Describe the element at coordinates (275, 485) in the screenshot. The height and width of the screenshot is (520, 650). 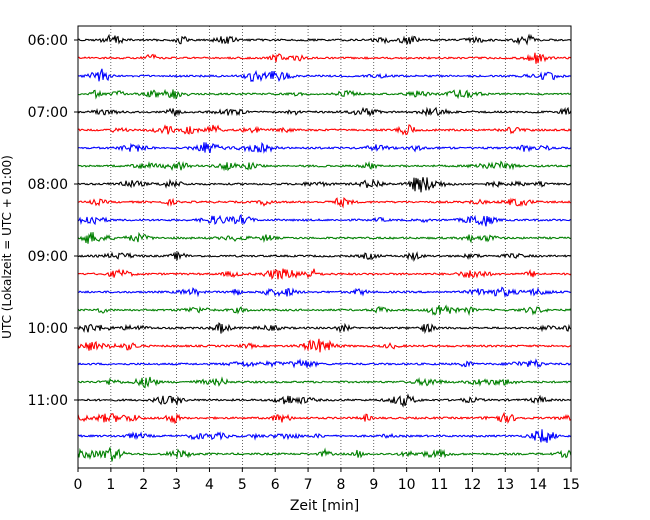
I see `x-tick-label: 6` at that location.